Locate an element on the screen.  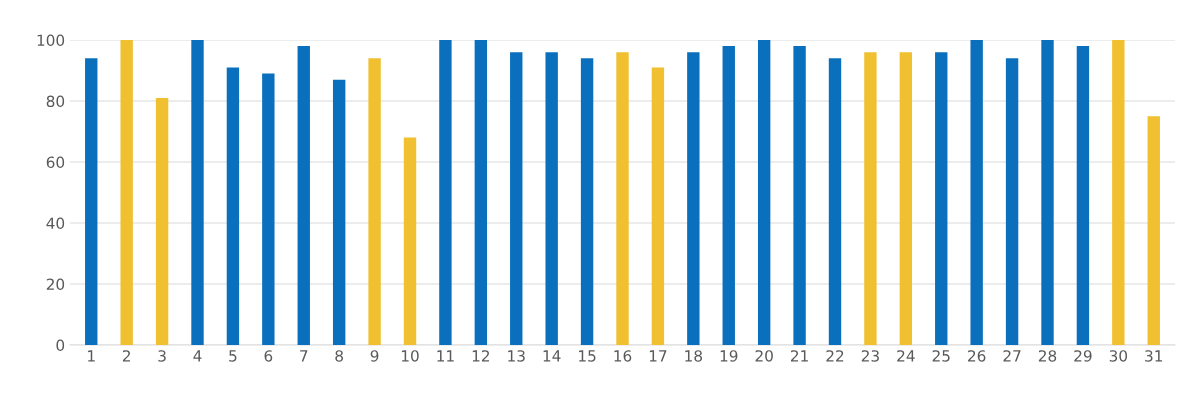
x-tick-label: 29 is located at coordinates (1083, 356).